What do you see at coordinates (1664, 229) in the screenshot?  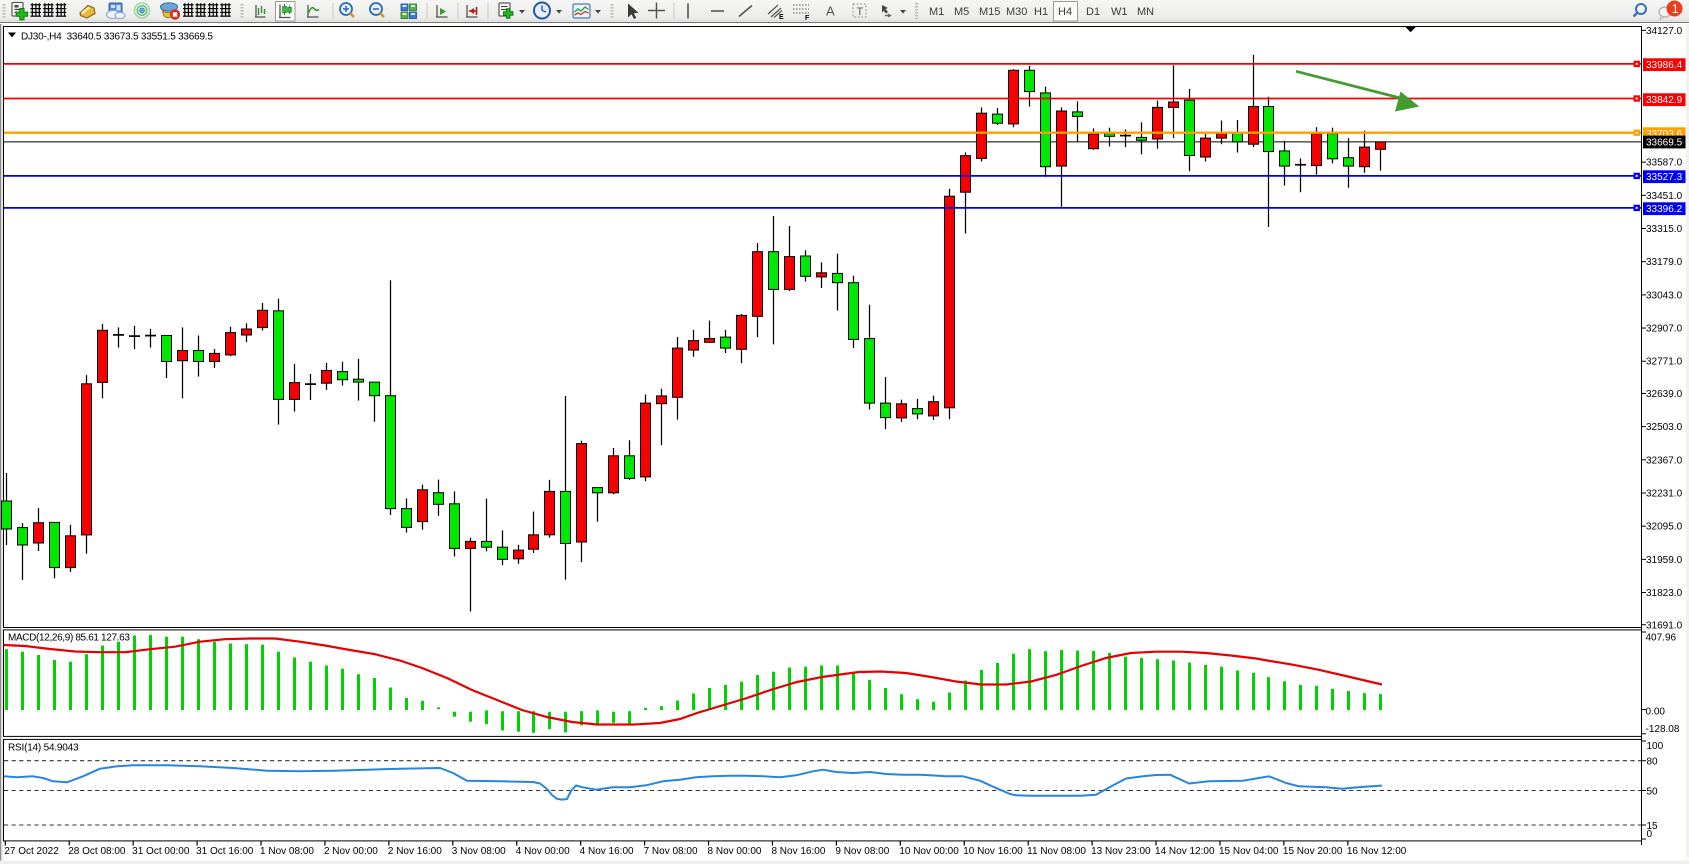 I see `svg-text: 33315.0` at bounding box center [1664, 229].